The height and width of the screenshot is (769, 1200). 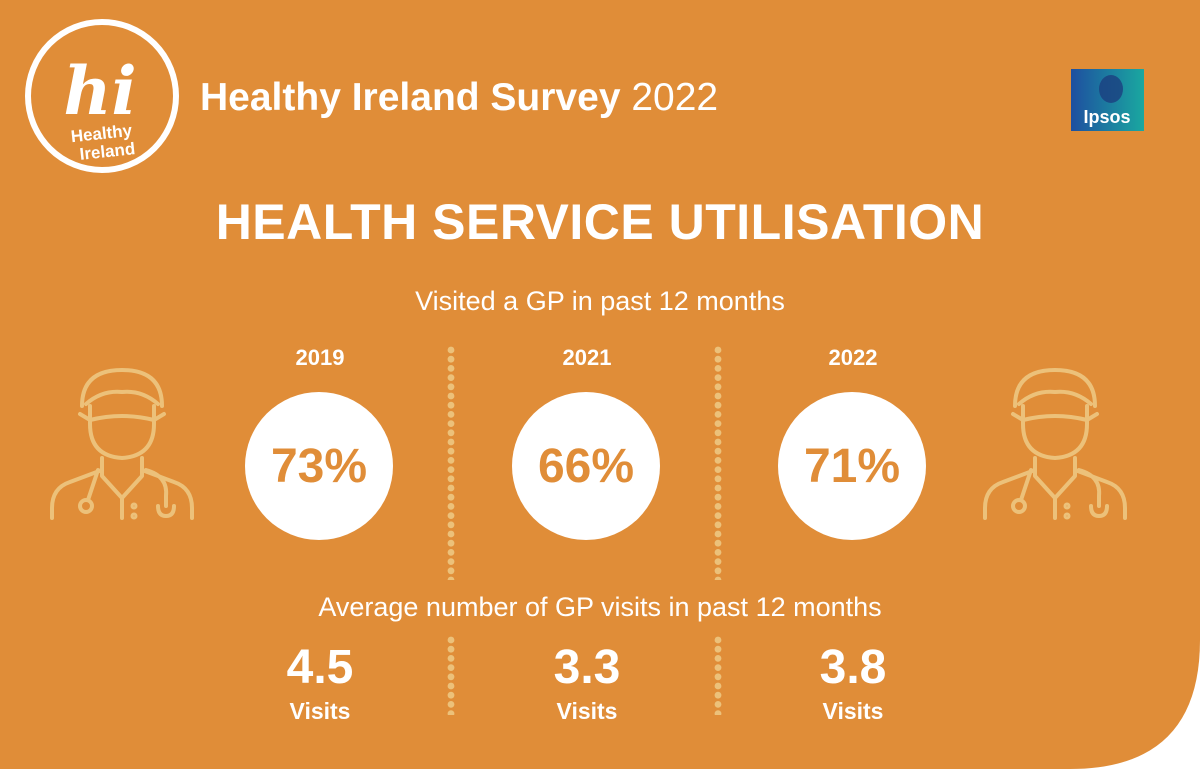 I want to click on percent-value: 71%, so click(x=852, y=466).